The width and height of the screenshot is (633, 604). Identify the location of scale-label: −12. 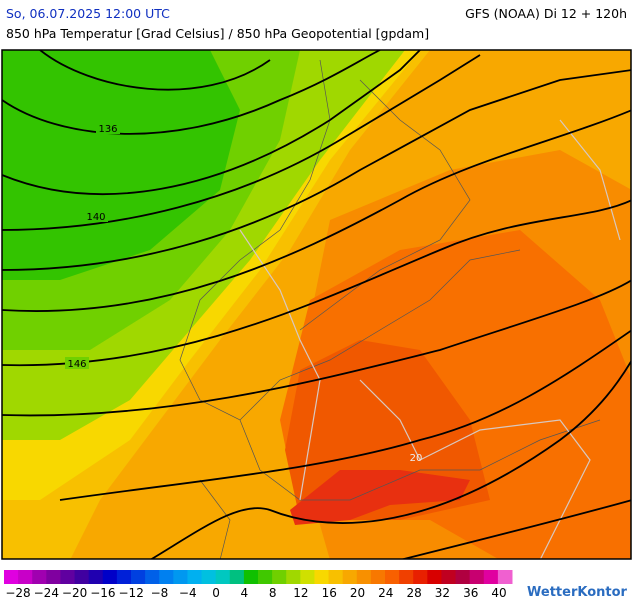
(131, 593).